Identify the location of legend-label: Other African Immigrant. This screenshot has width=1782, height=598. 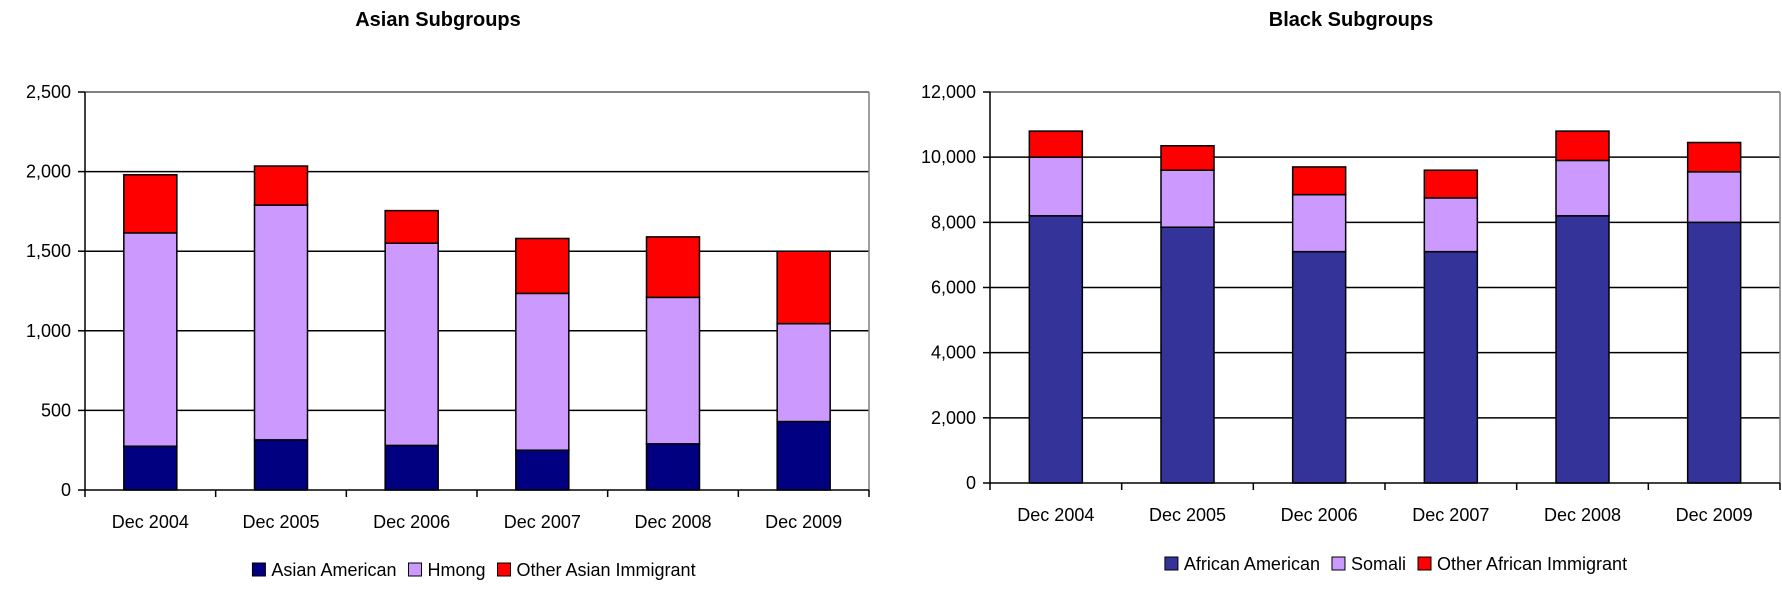
(1532, 564).